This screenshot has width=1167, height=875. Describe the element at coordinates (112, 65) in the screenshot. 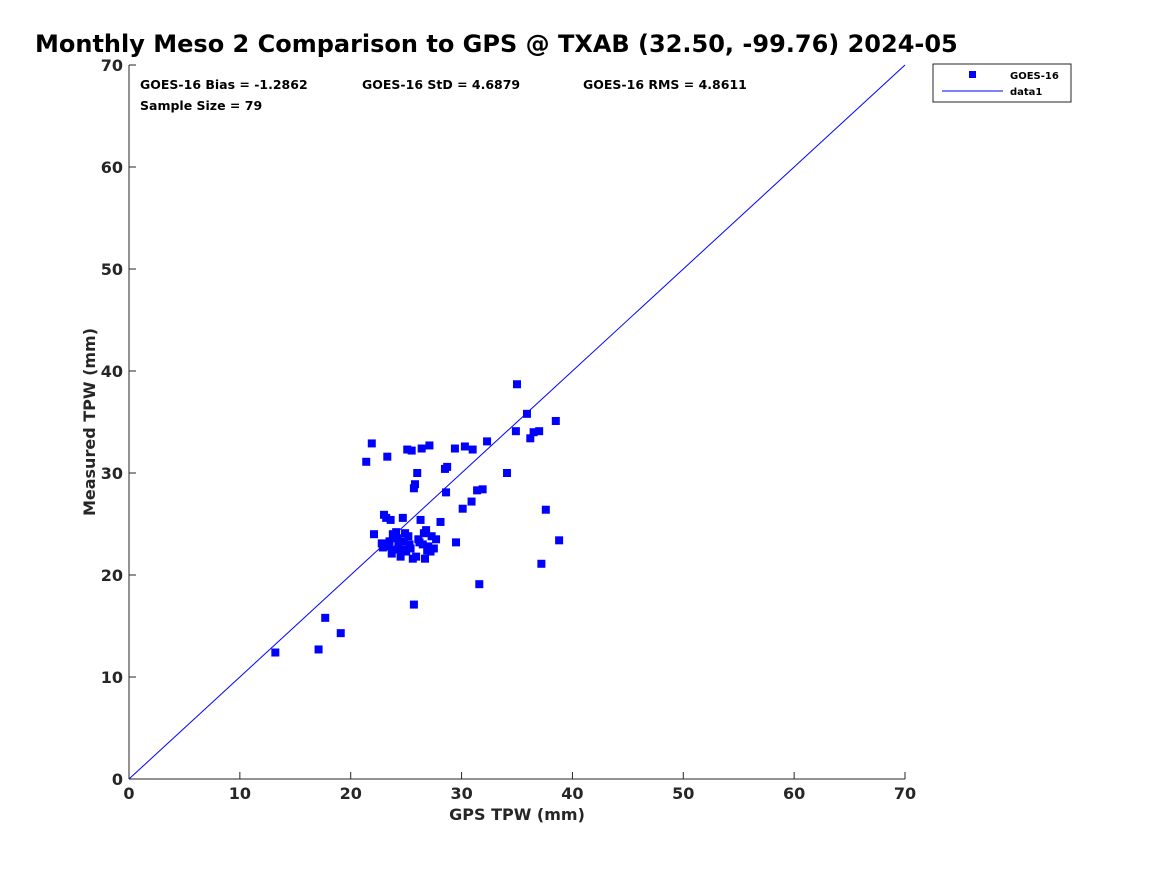

I see `y-tick-label: 70` at that location.